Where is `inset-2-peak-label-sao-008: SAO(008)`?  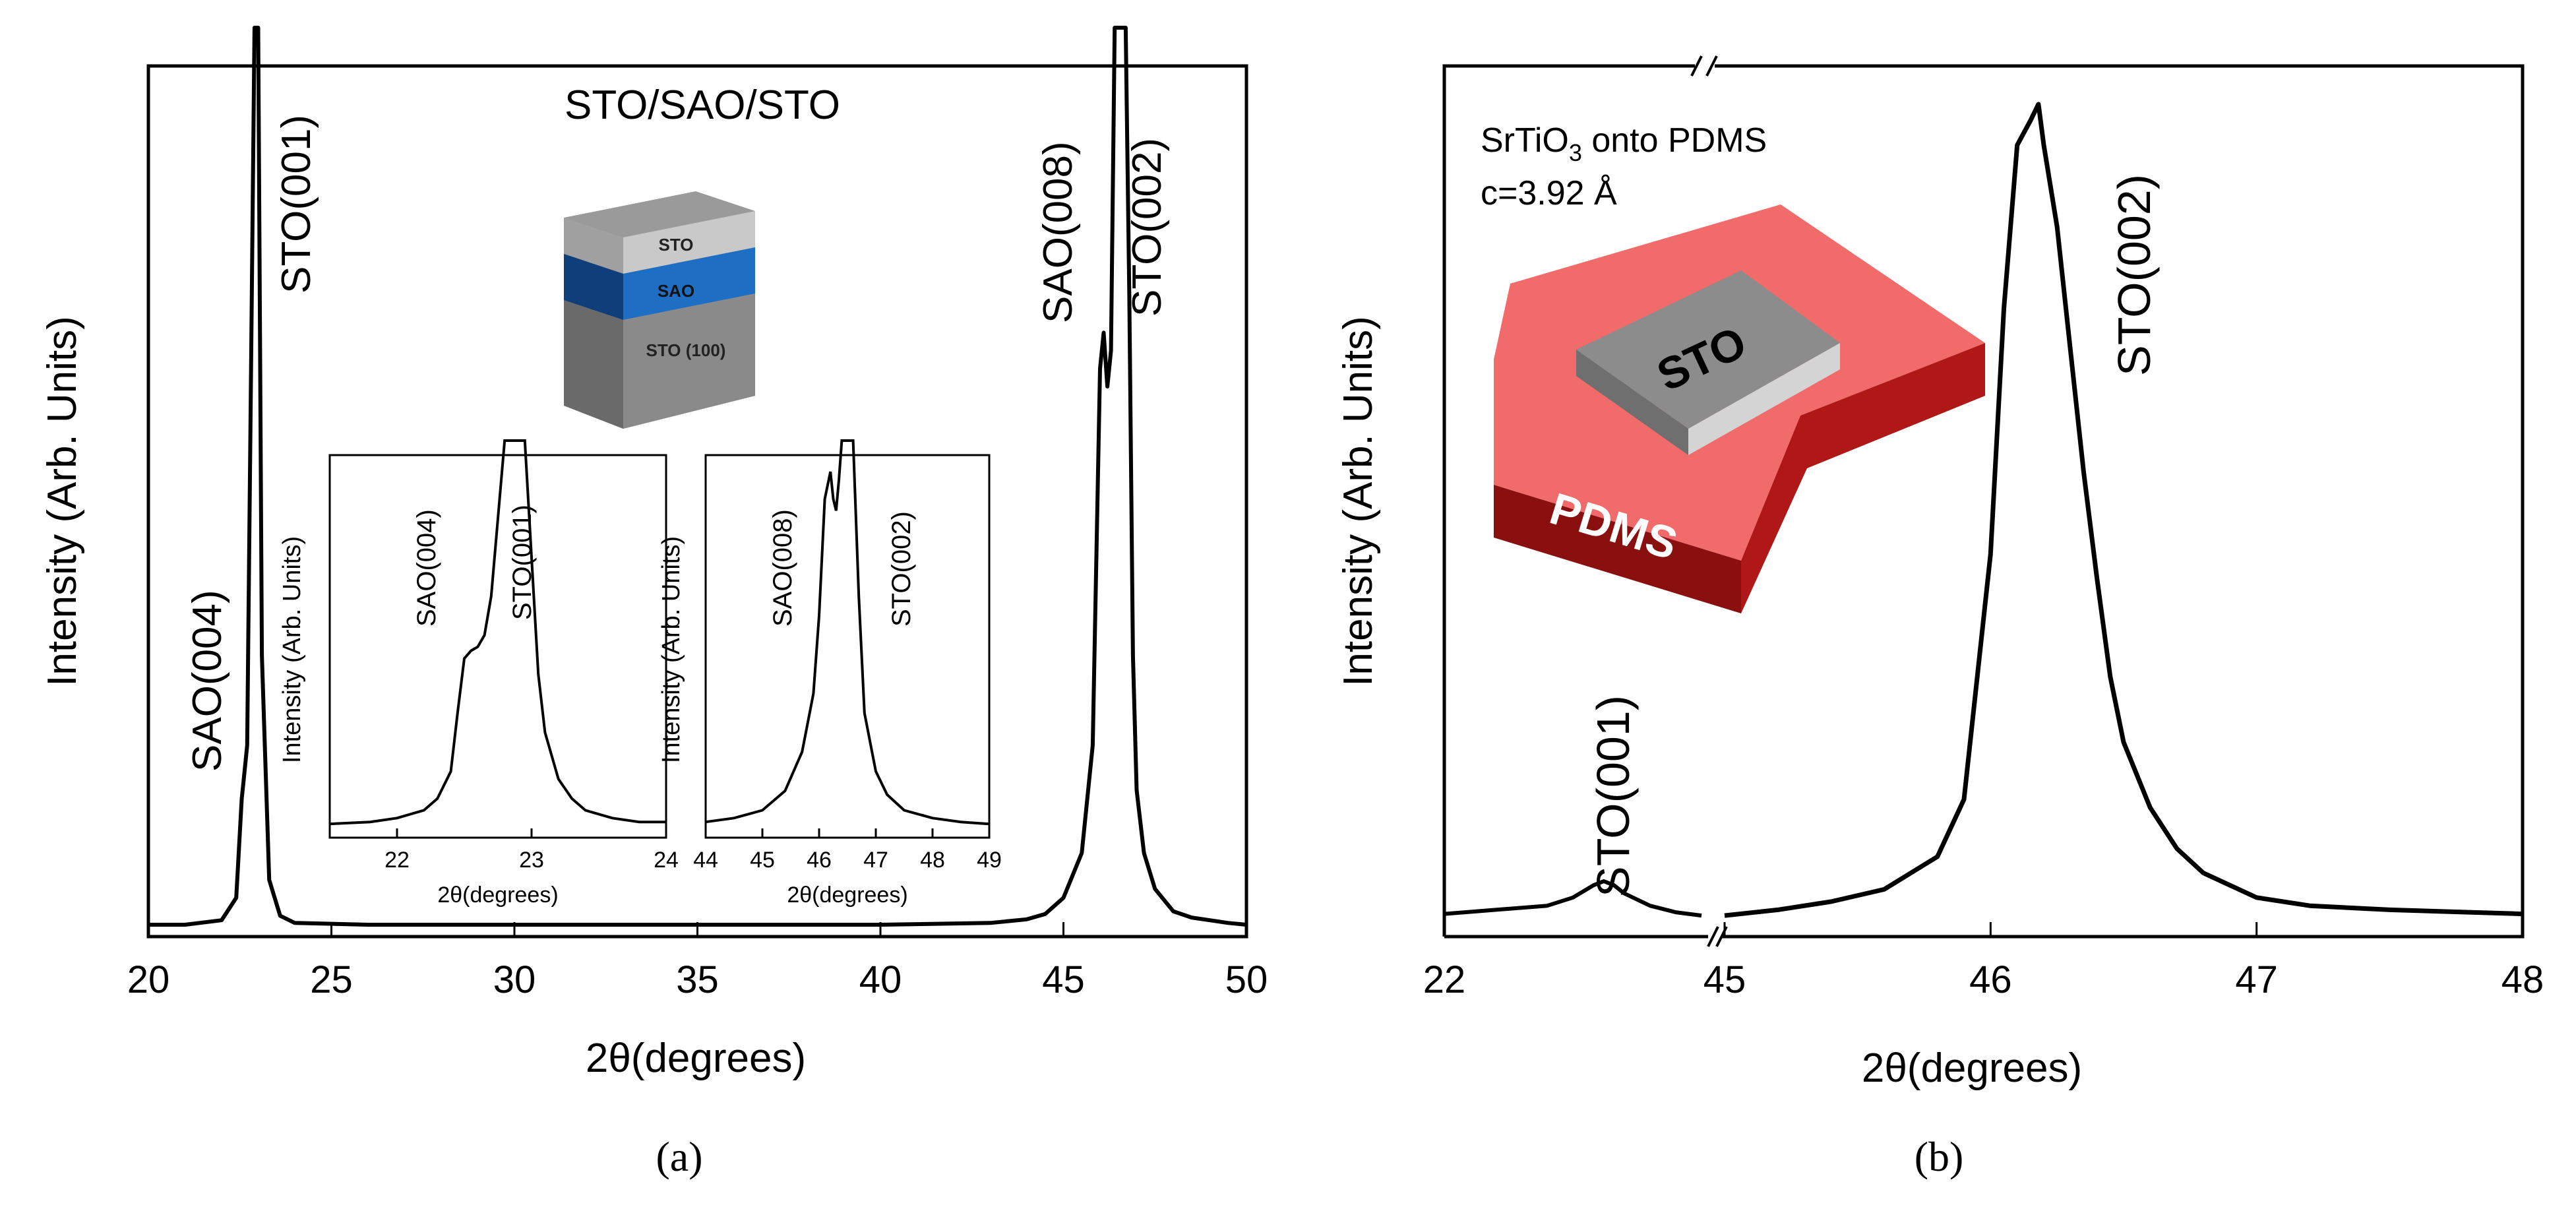
inset-2-peak-label-sao-008: SAO(008) is located at coordinates (782, 568).